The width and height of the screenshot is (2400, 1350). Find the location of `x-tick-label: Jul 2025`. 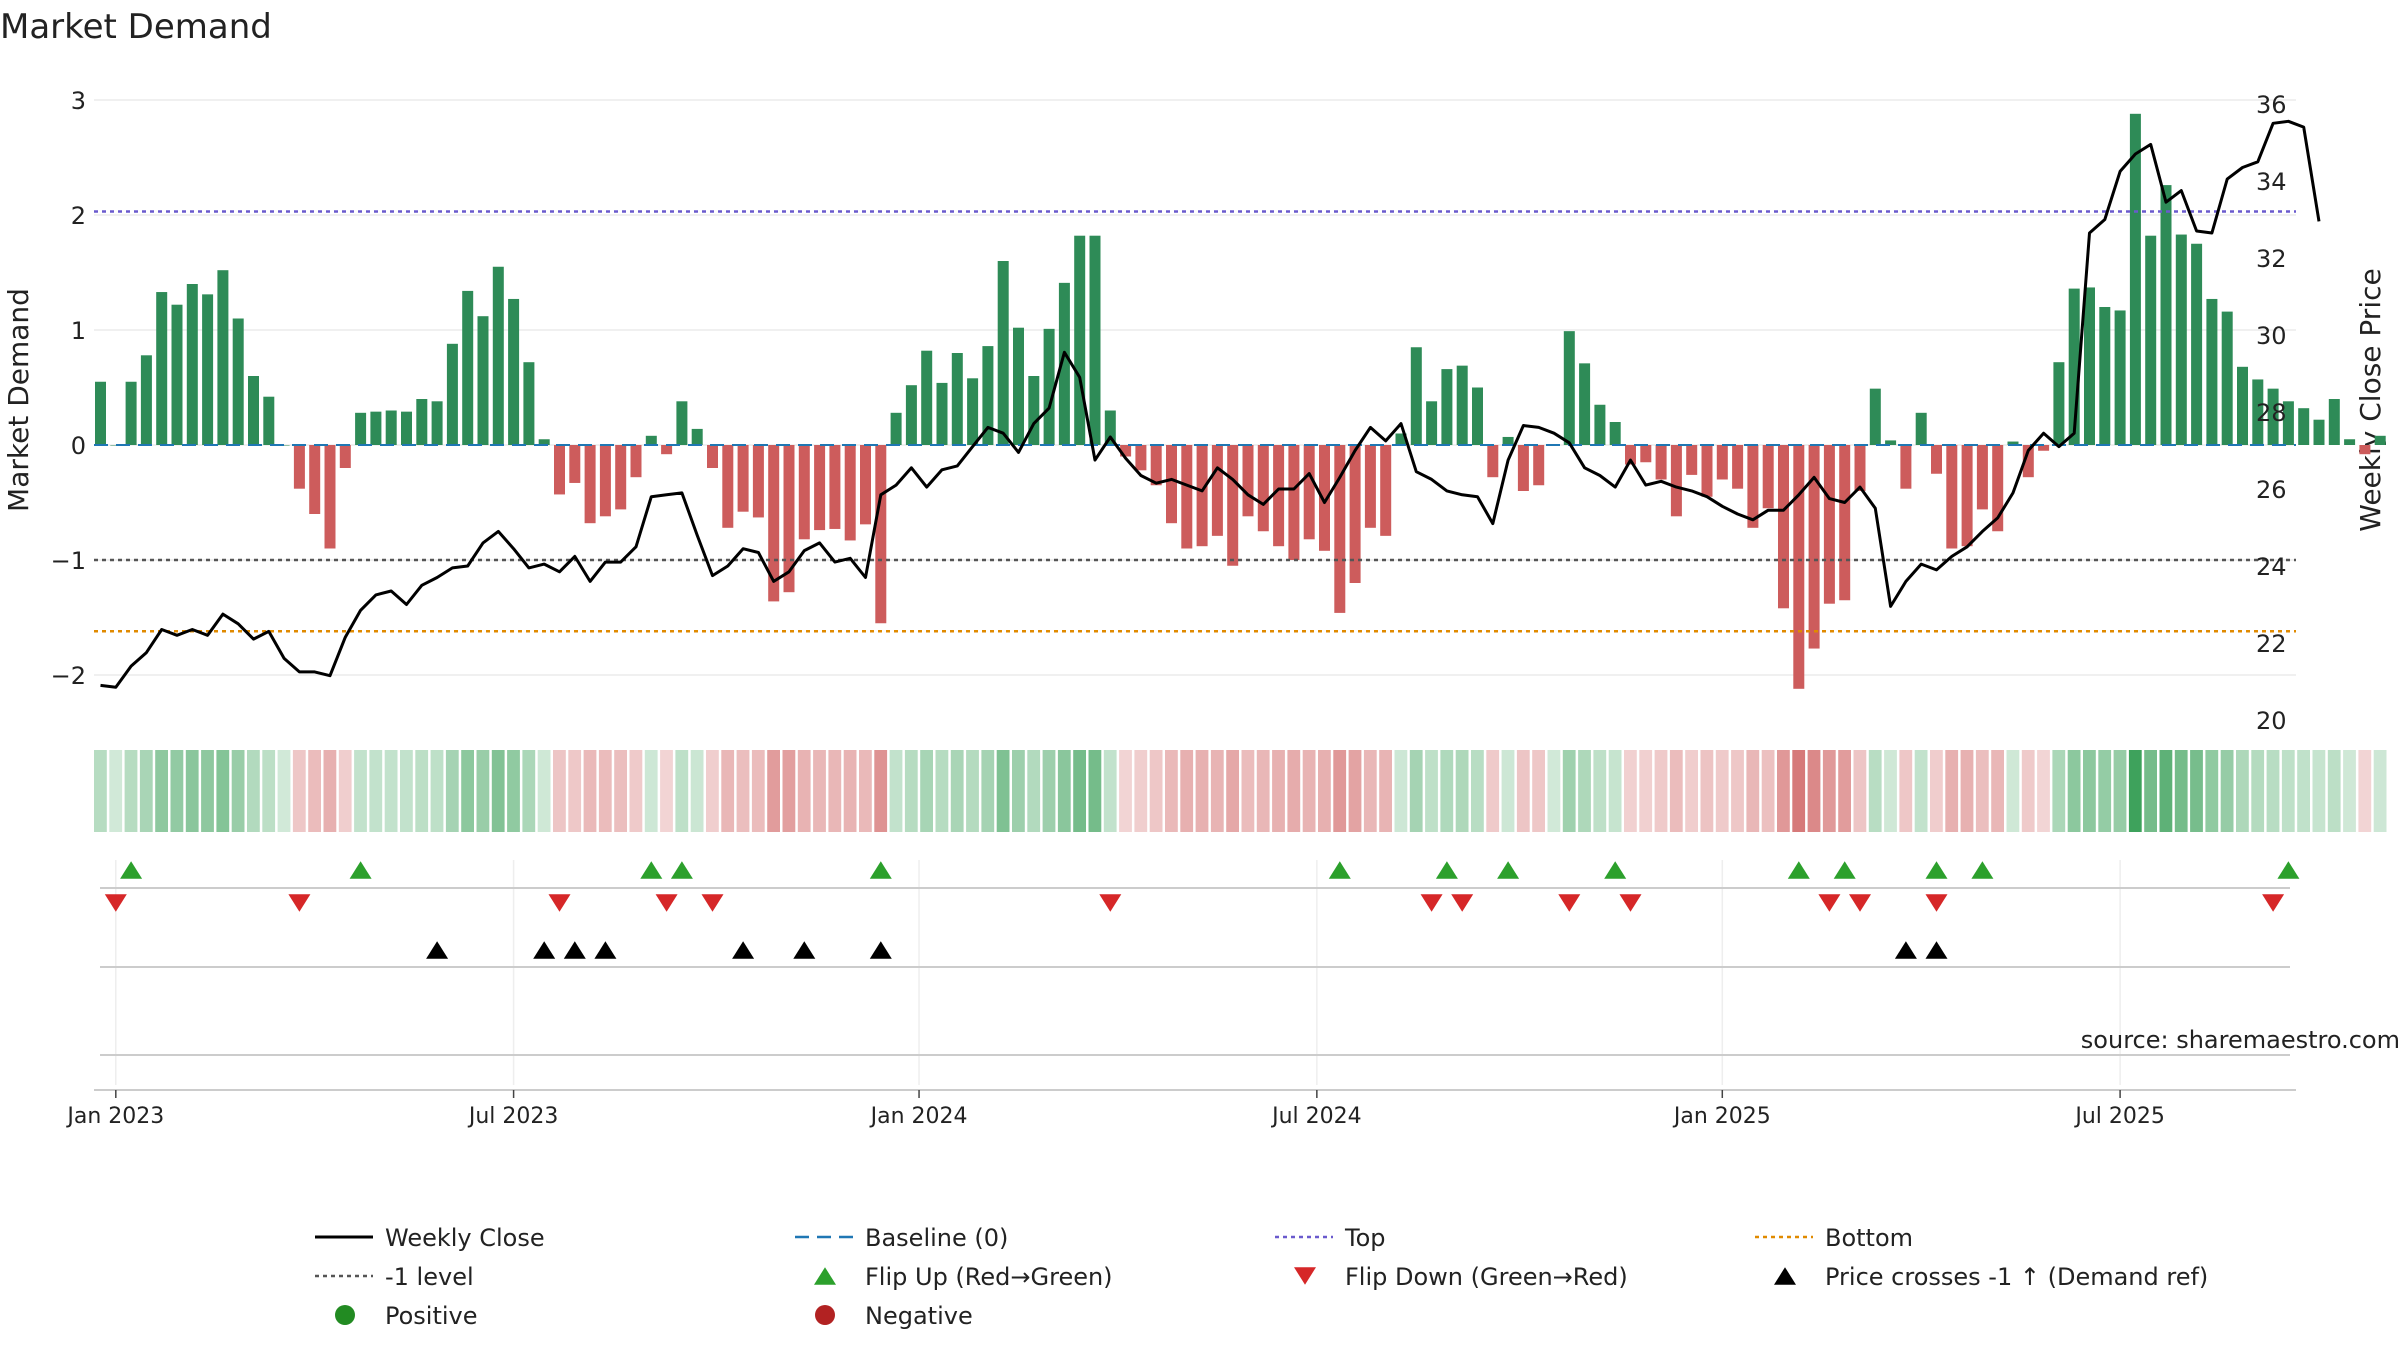

x-tick-label: Jul 2025 is located at coordinates (2119, 1116).